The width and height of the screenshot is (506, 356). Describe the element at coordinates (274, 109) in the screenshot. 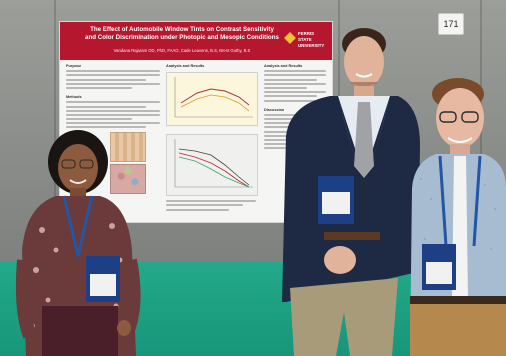

I see `section-heading: Discussion` at that location.